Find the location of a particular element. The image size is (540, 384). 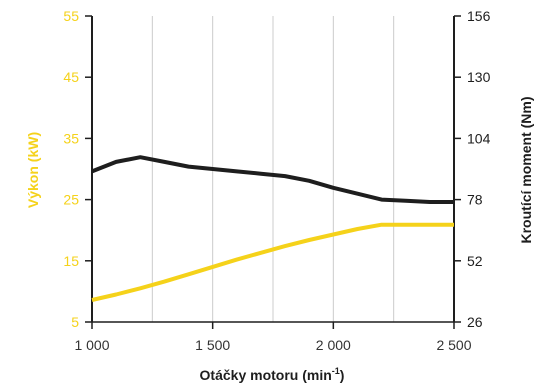

y-left-tick-label: 25 is located at coordinates (71, 200).